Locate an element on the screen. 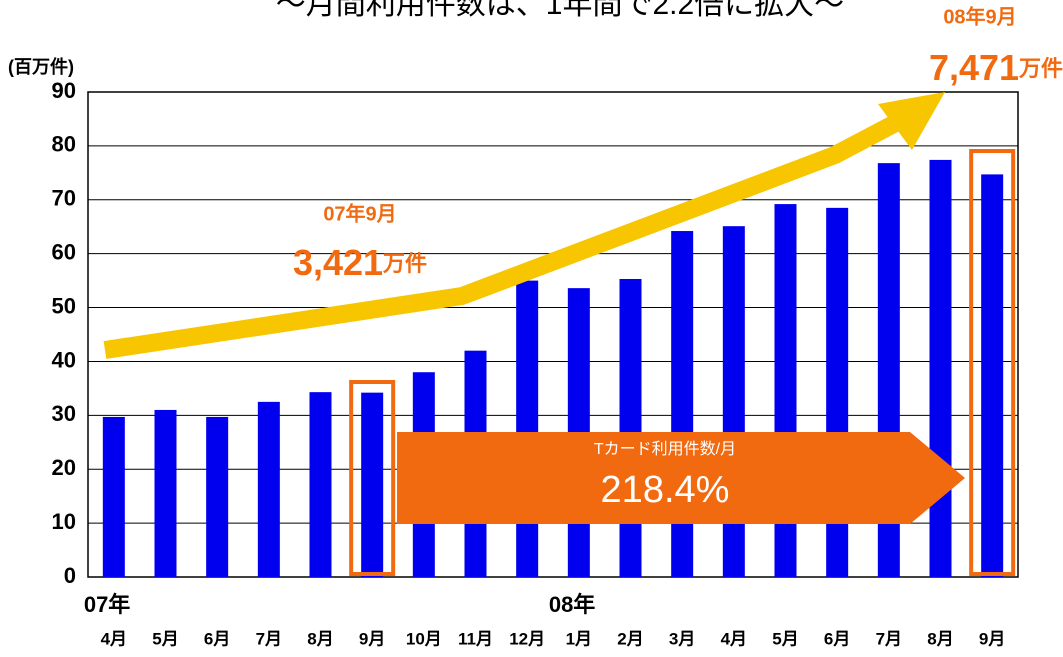 Image resolution: width=1063 pixels, height=657 pixels. x-tick-label: 11月 is located at coordinates (475, 638).